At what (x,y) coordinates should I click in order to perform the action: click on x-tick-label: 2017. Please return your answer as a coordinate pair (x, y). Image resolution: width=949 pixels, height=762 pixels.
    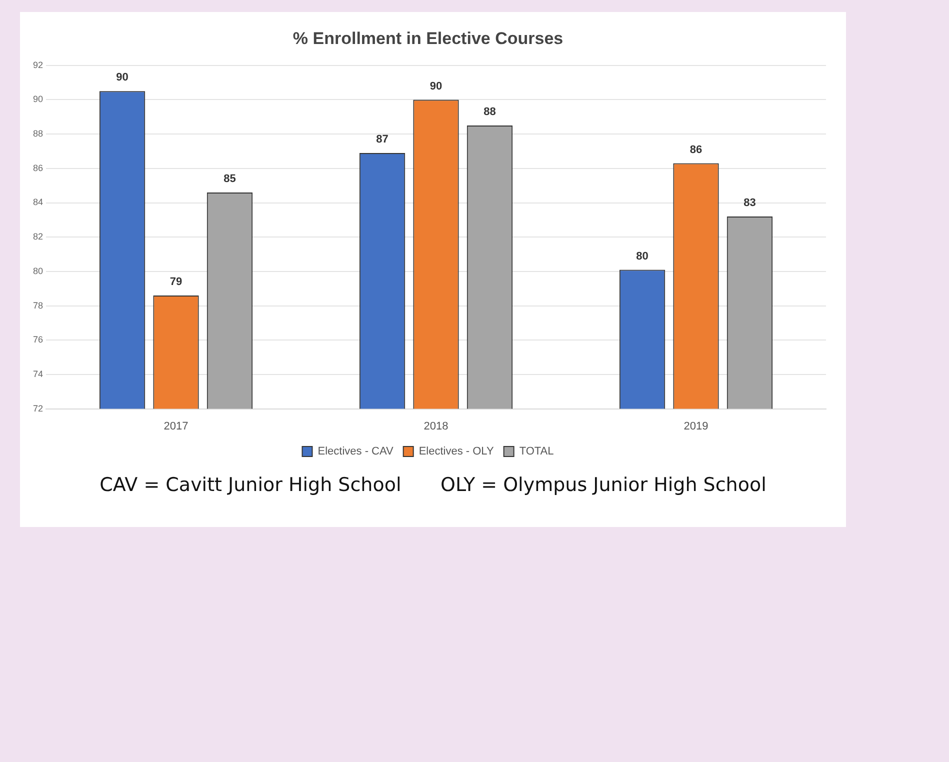
    Looking at the image, I should click on (176, 426).